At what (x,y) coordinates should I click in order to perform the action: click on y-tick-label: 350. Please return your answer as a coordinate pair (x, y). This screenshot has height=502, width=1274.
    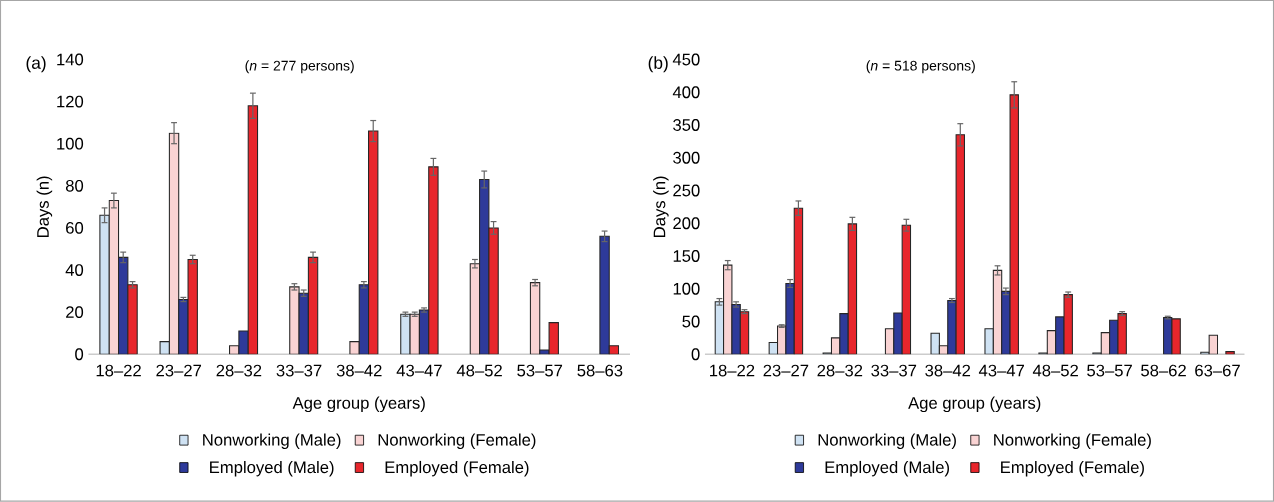
    Looking at the image, I should click on (686, 125).